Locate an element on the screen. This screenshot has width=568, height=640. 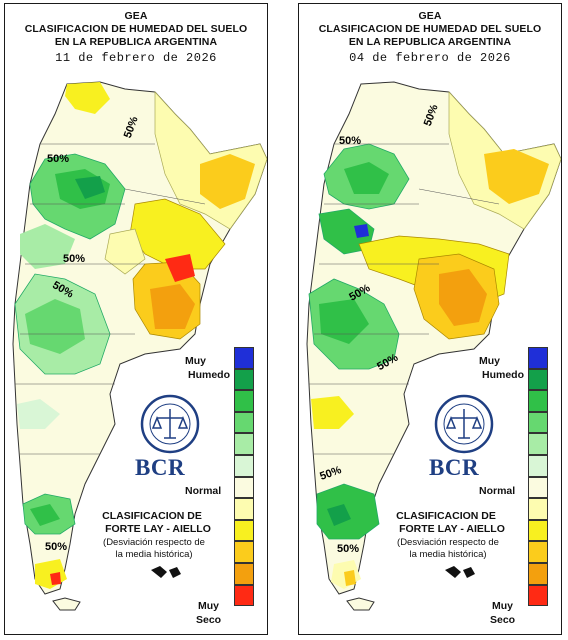
map-date: 11 de febrero de 2026 is located at coordinates (136, 58).